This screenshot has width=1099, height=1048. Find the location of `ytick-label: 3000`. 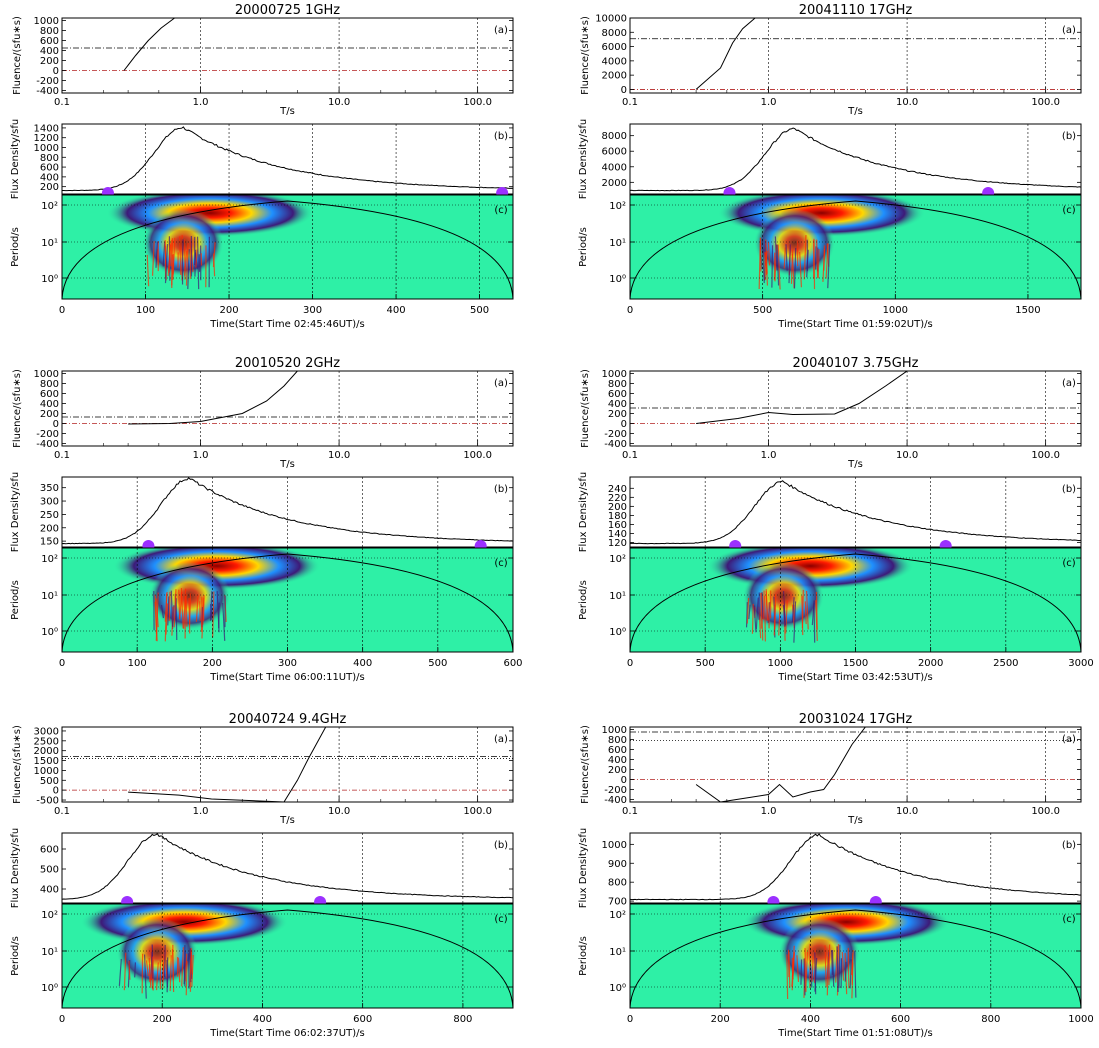

ytick-label: 3000 is located at coordinates (46, 731).